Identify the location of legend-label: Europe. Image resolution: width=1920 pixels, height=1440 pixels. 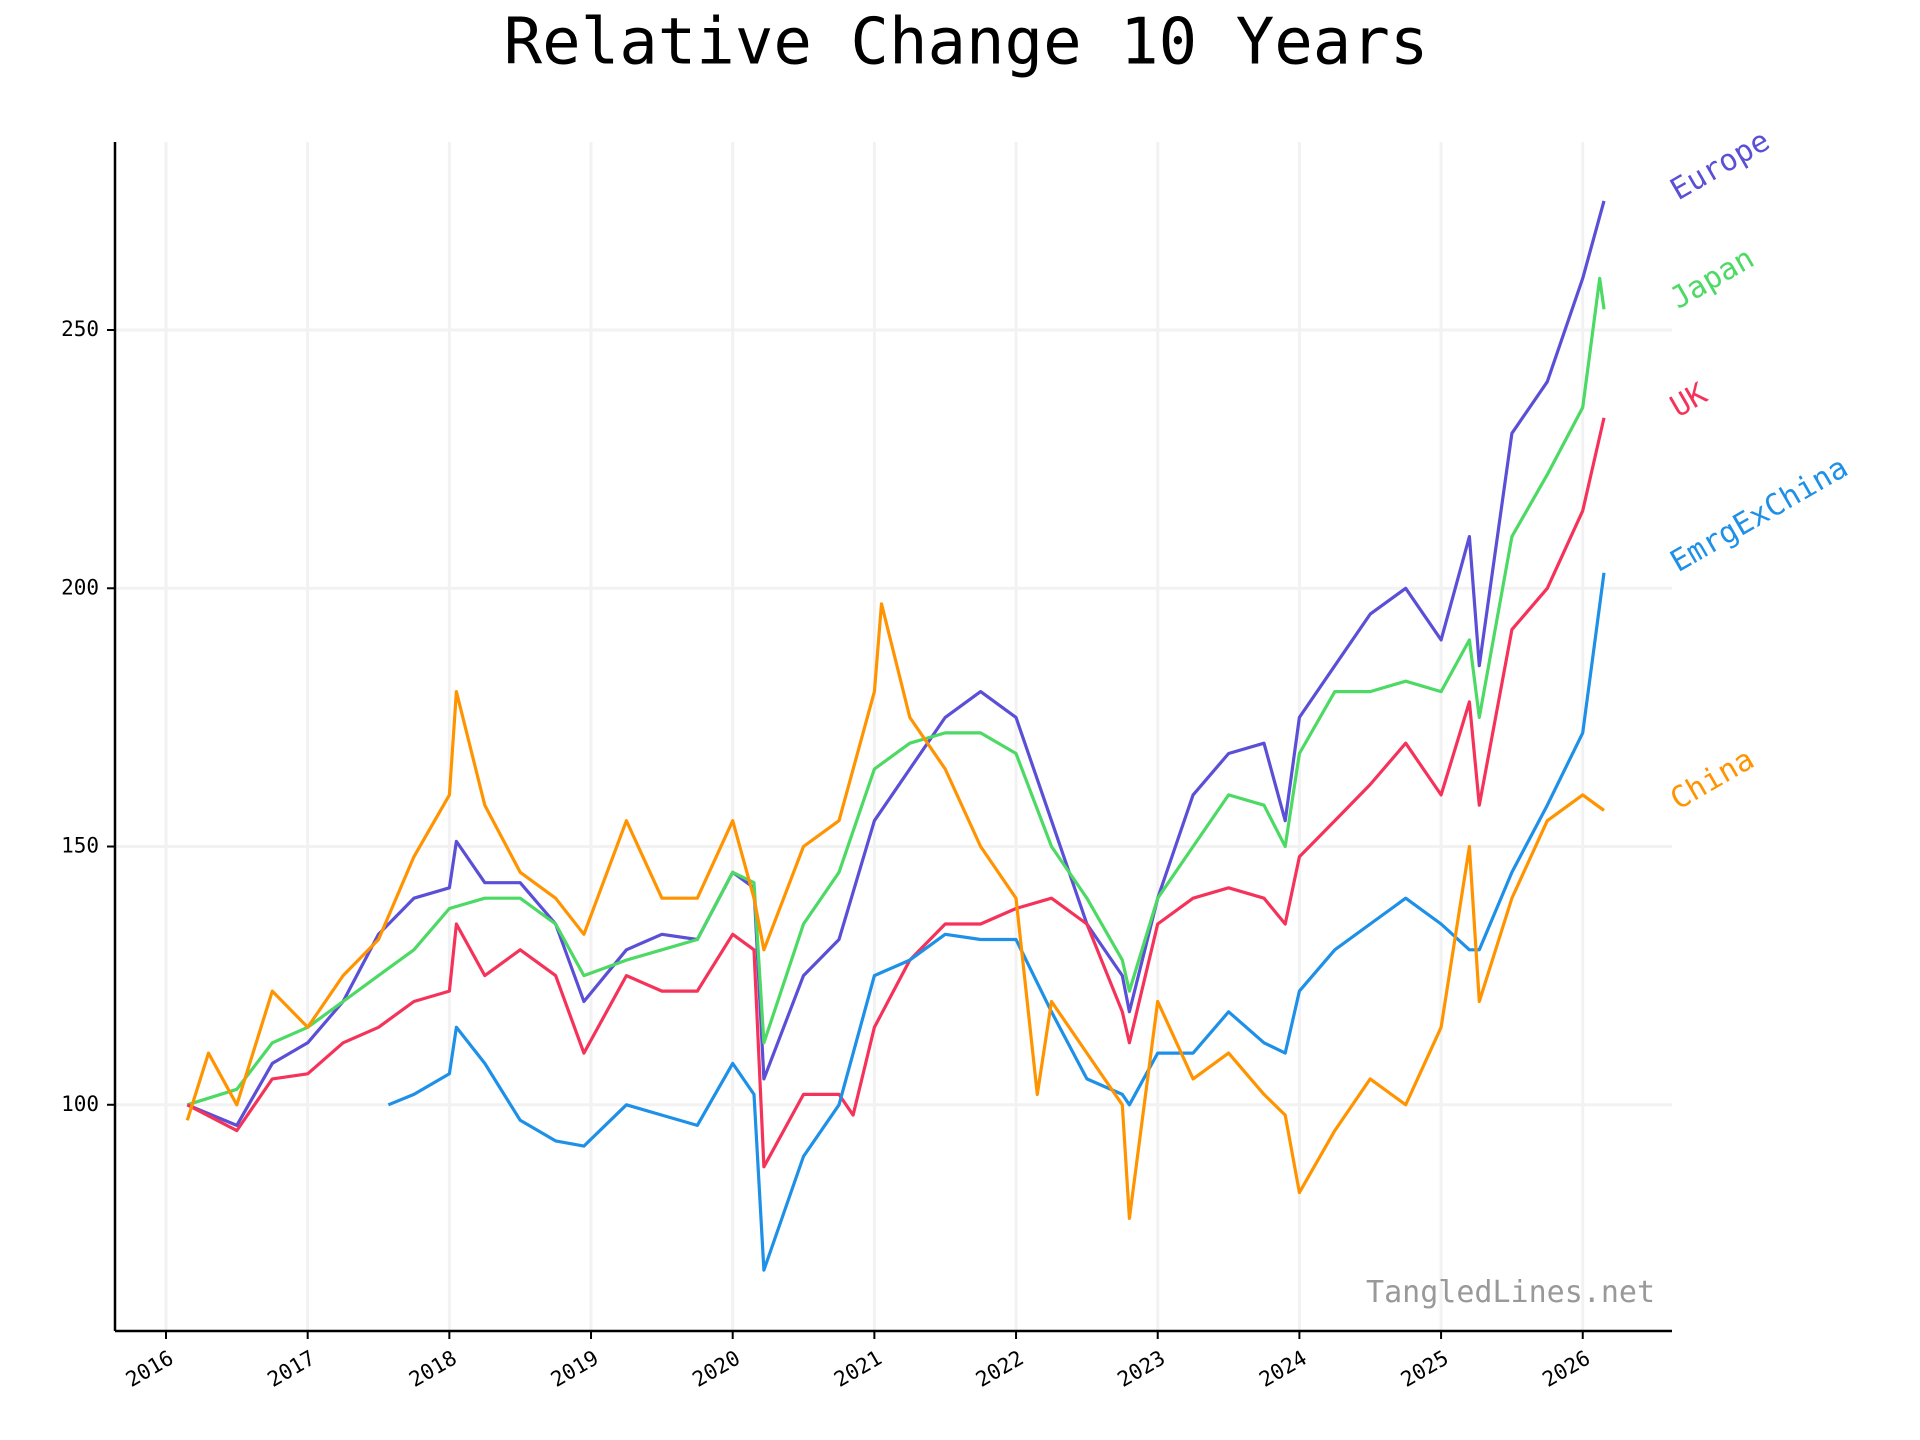
(1720, 165).